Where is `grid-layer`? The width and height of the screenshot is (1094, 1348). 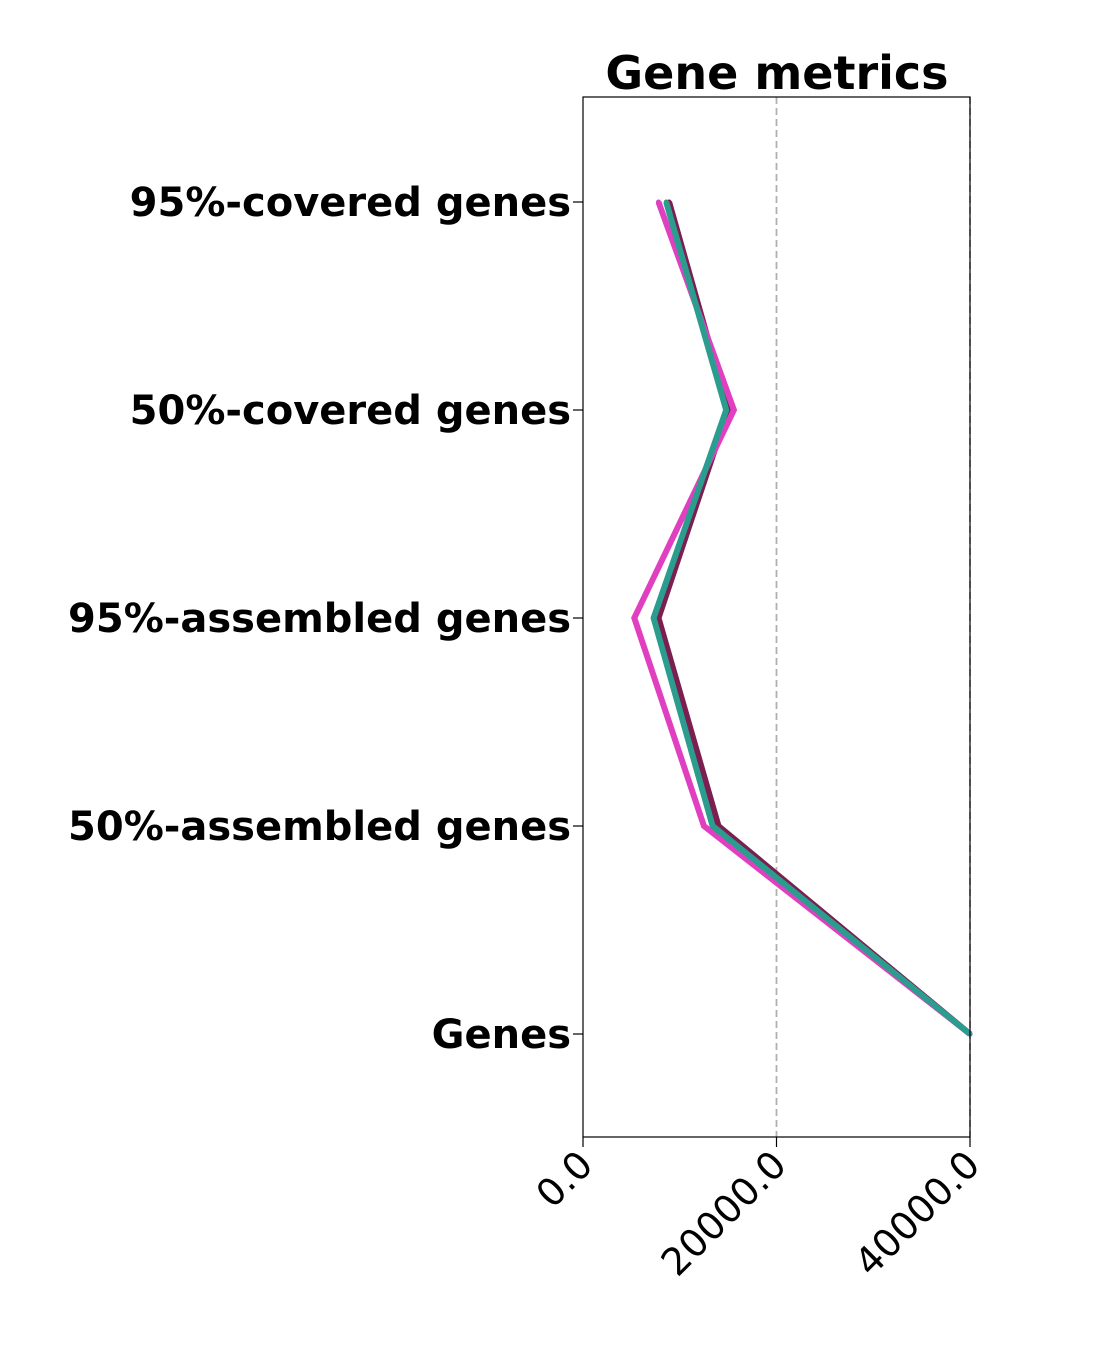
grid-layer is located at coordinates (873, 617).